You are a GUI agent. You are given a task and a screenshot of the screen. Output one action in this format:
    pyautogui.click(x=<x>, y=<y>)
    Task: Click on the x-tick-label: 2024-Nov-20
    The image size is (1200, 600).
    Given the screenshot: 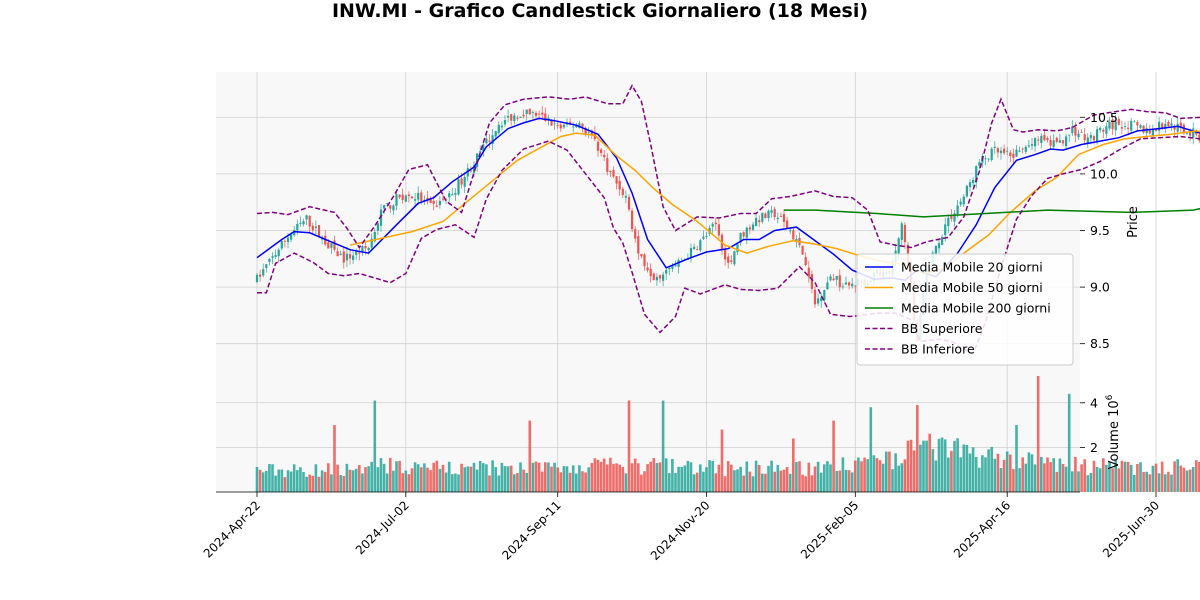 What is the action you would take?
    pyautogui.click(x=680, y=530)
    